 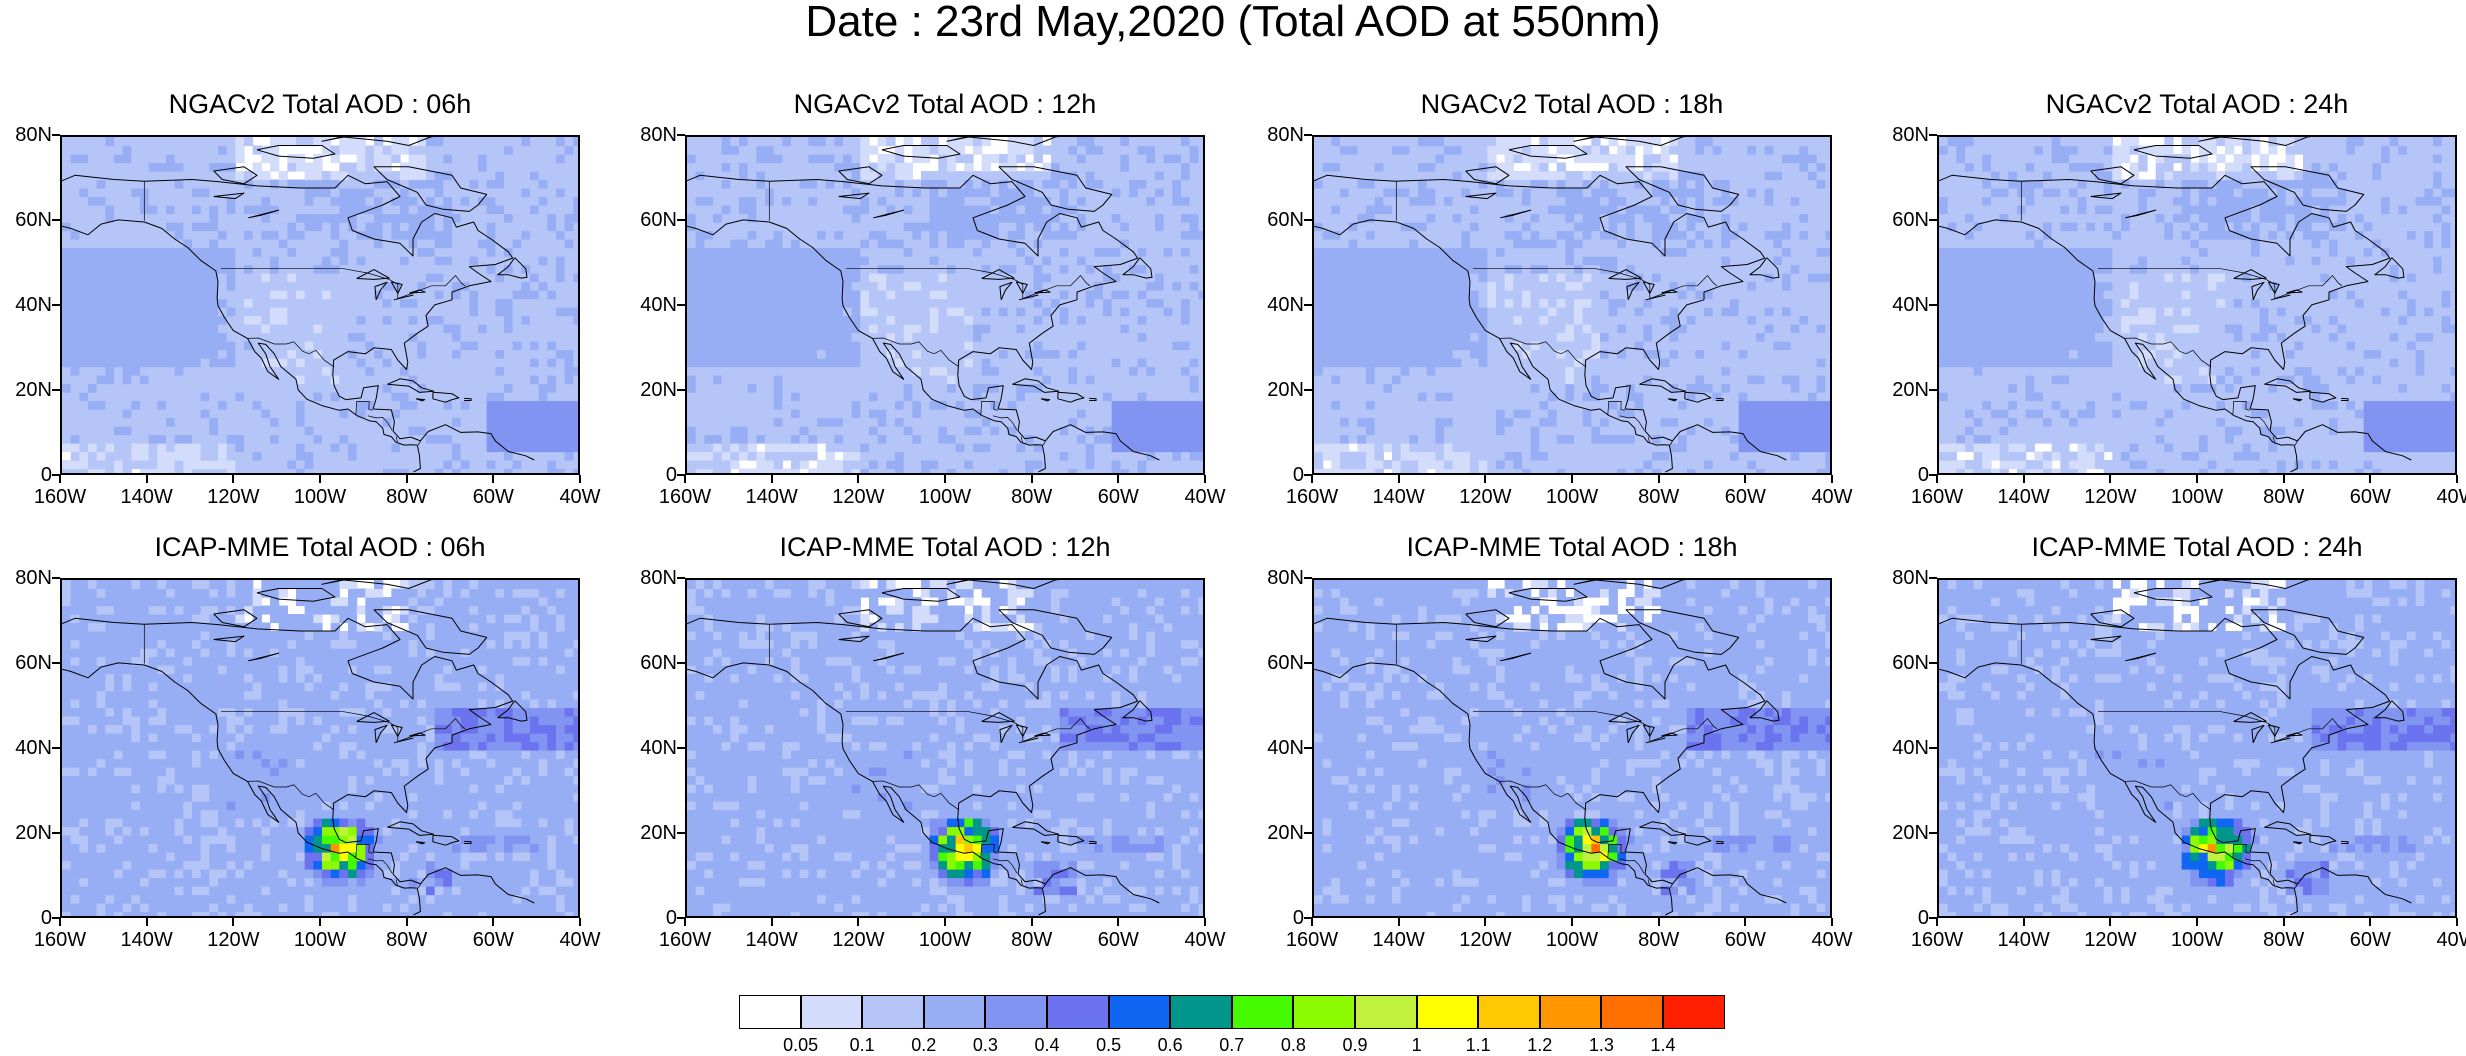 What do you see at coordinates (862, 1045) in the screenshot?
I see `colorbar-level-label: 0.1` at bounding box center [862, 1045].